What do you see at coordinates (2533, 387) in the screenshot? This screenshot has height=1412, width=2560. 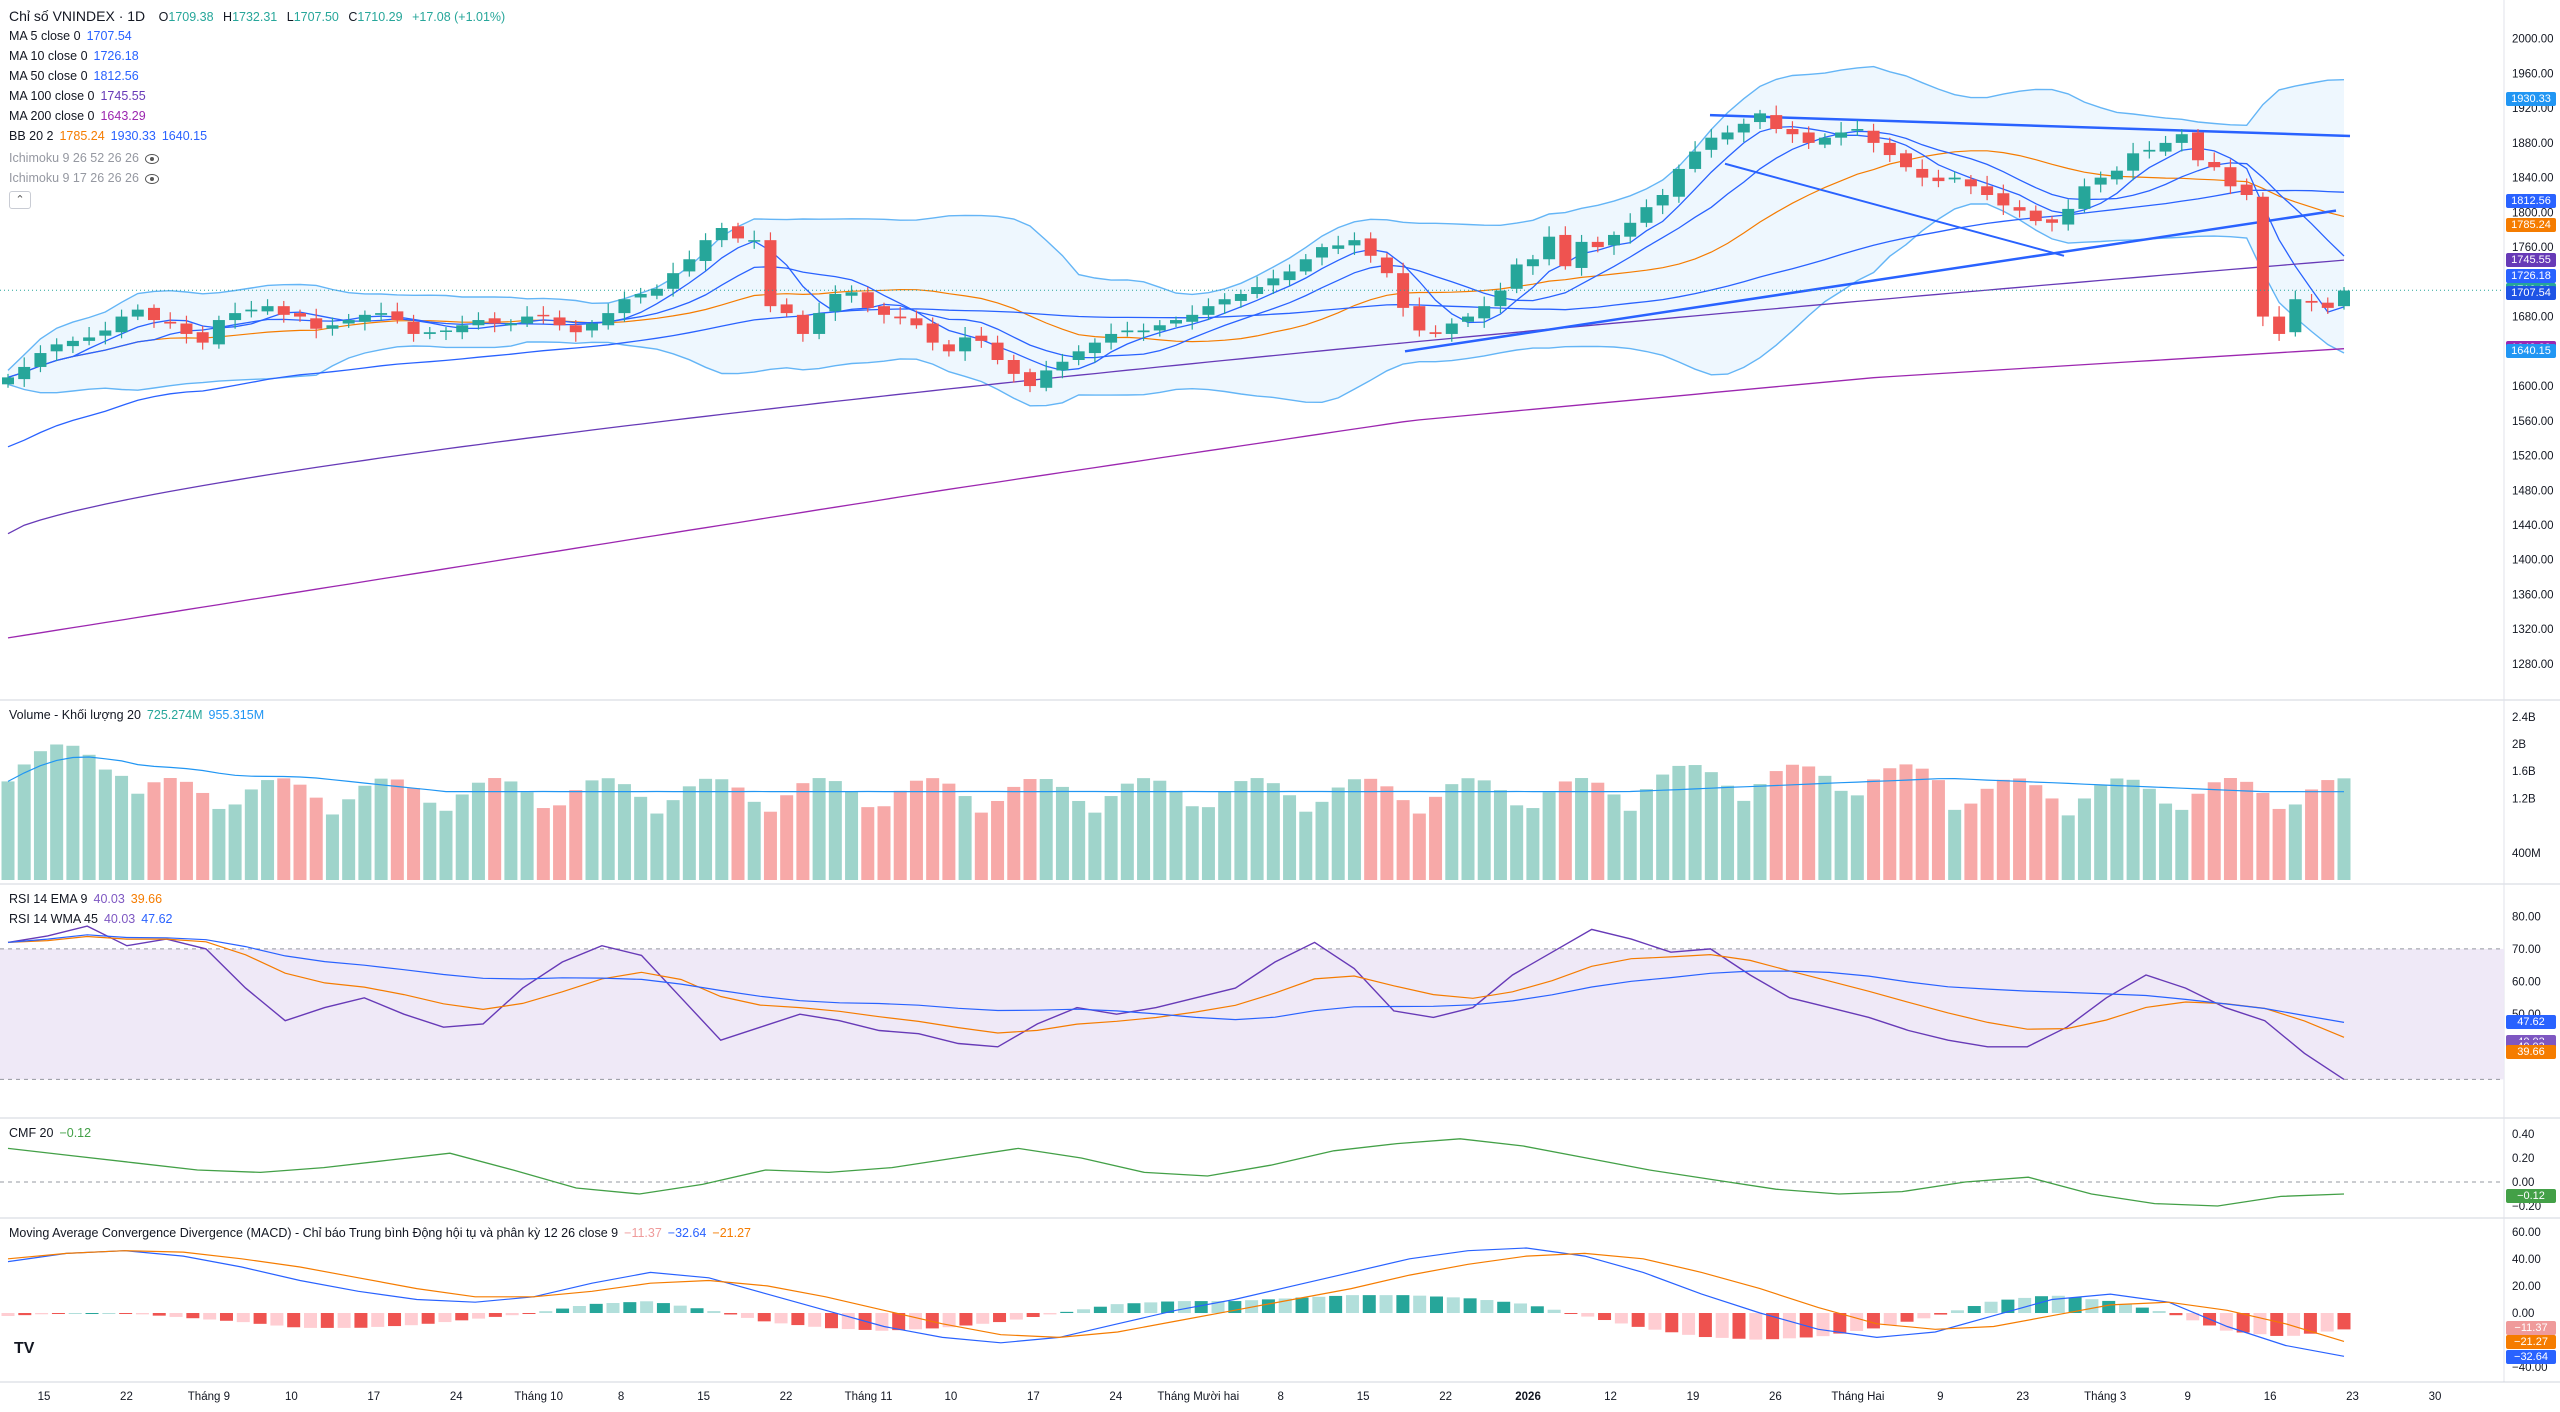 I see `price-tick-label: 1600.00` at bounding box center [2533, 387].